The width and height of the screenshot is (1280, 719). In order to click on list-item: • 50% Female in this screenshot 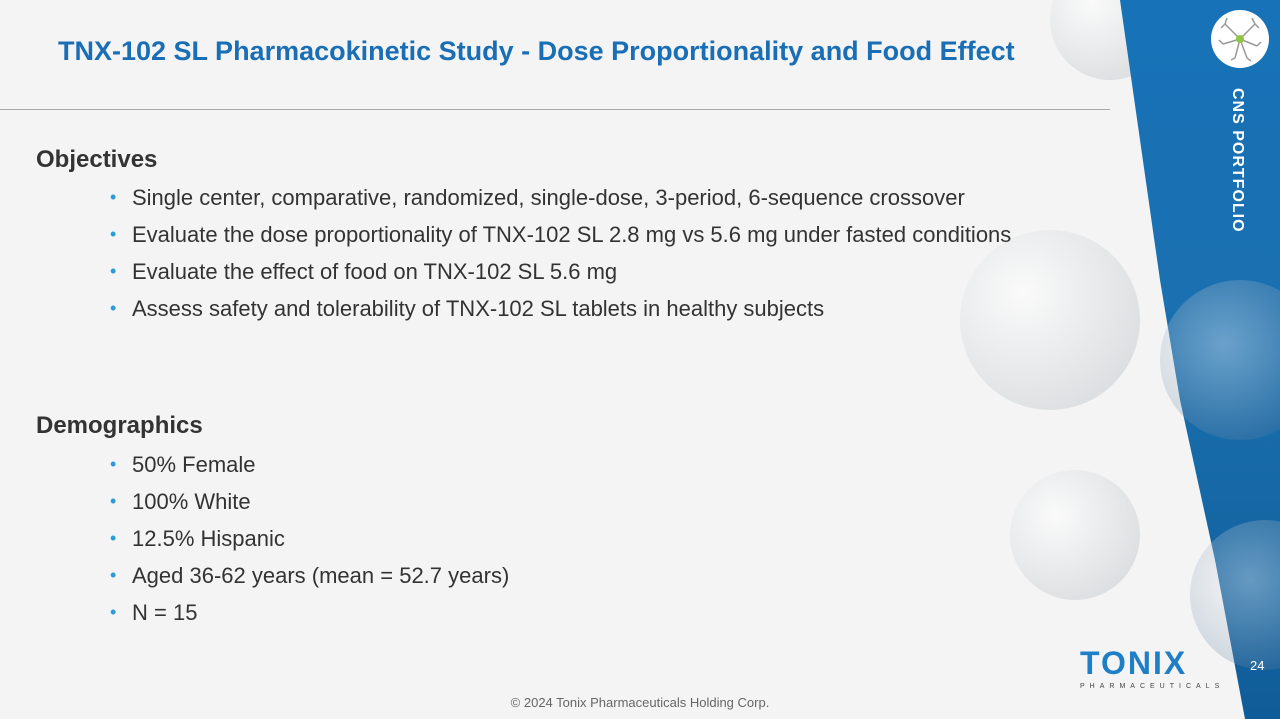, I will do `click(183, 464)`.